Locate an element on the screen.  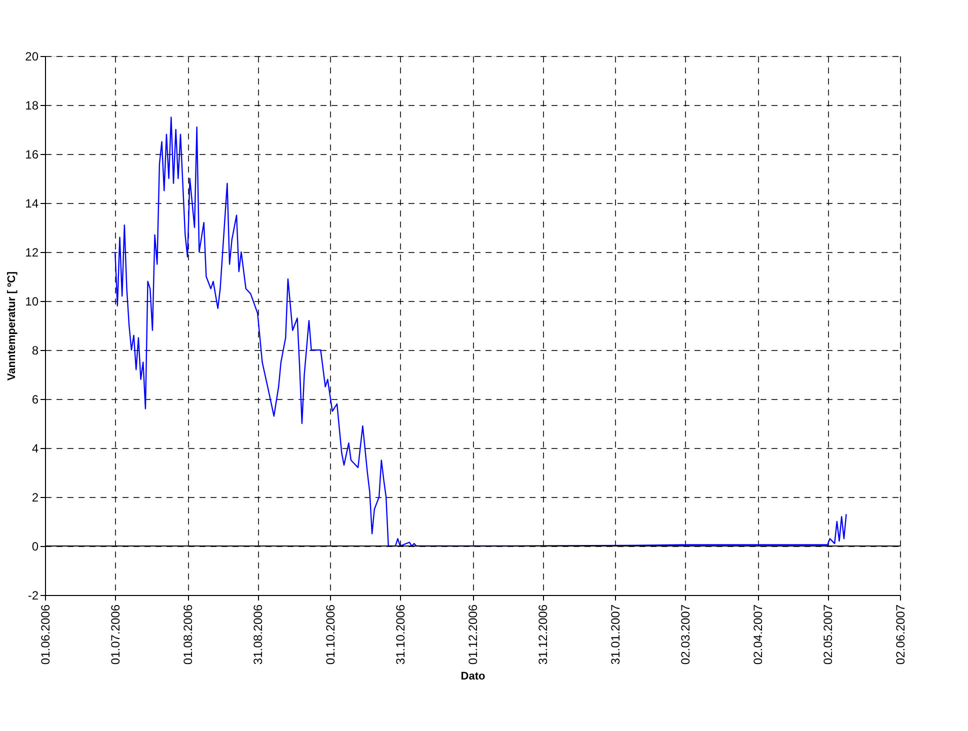
y-tick-label: -2 is located at coordinates (33, 595).